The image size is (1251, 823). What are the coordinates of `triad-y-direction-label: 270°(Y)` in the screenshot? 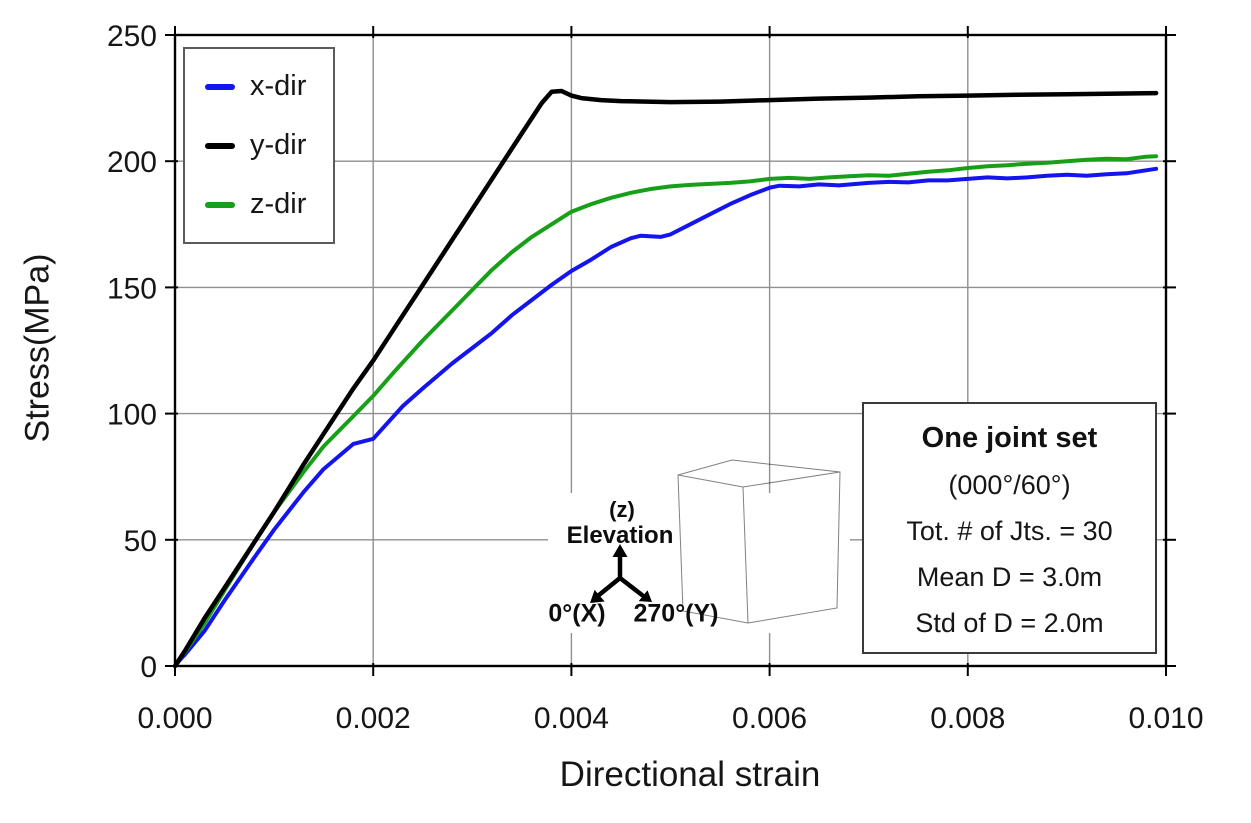 It's located at (676, 613).